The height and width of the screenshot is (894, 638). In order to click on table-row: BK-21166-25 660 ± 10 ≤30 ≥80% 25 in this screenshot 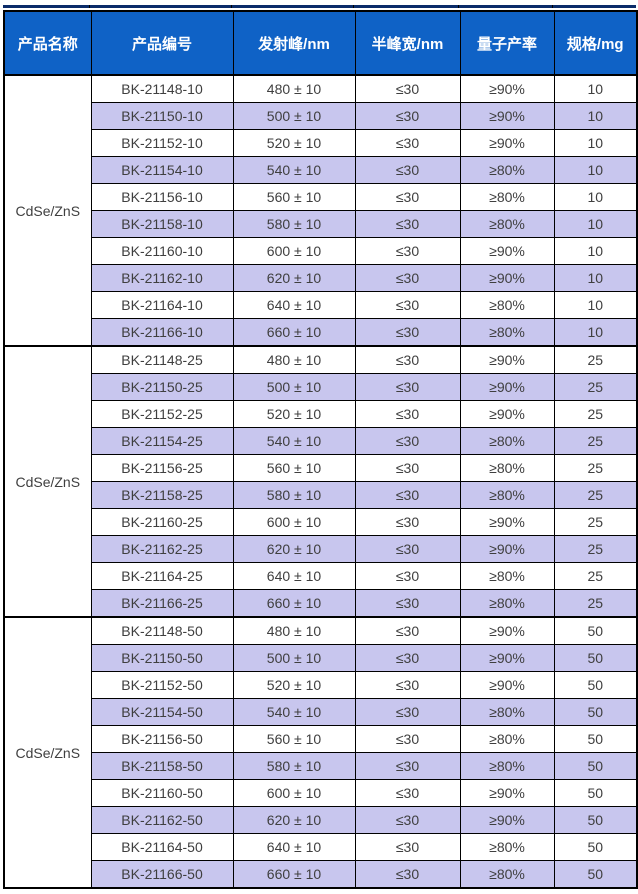, I will do `click(321, 603)`.